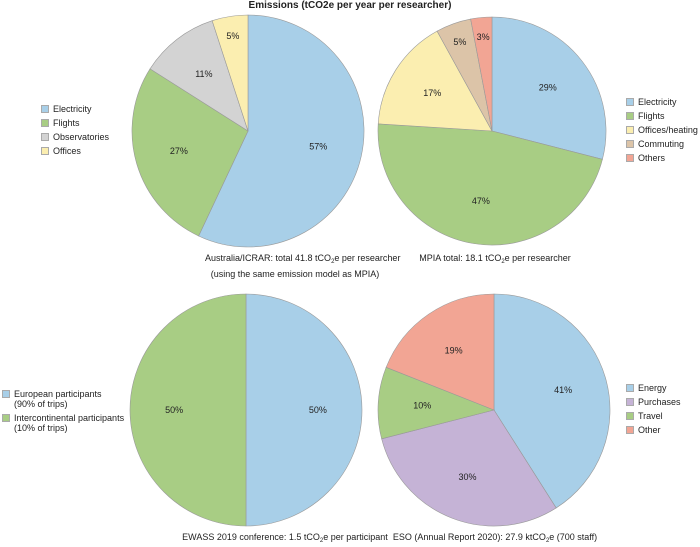 The width and height of the screenshot is (700, 547). I want to click on legend-eso: Energy Purchases Travel Other, so click(653, 411).